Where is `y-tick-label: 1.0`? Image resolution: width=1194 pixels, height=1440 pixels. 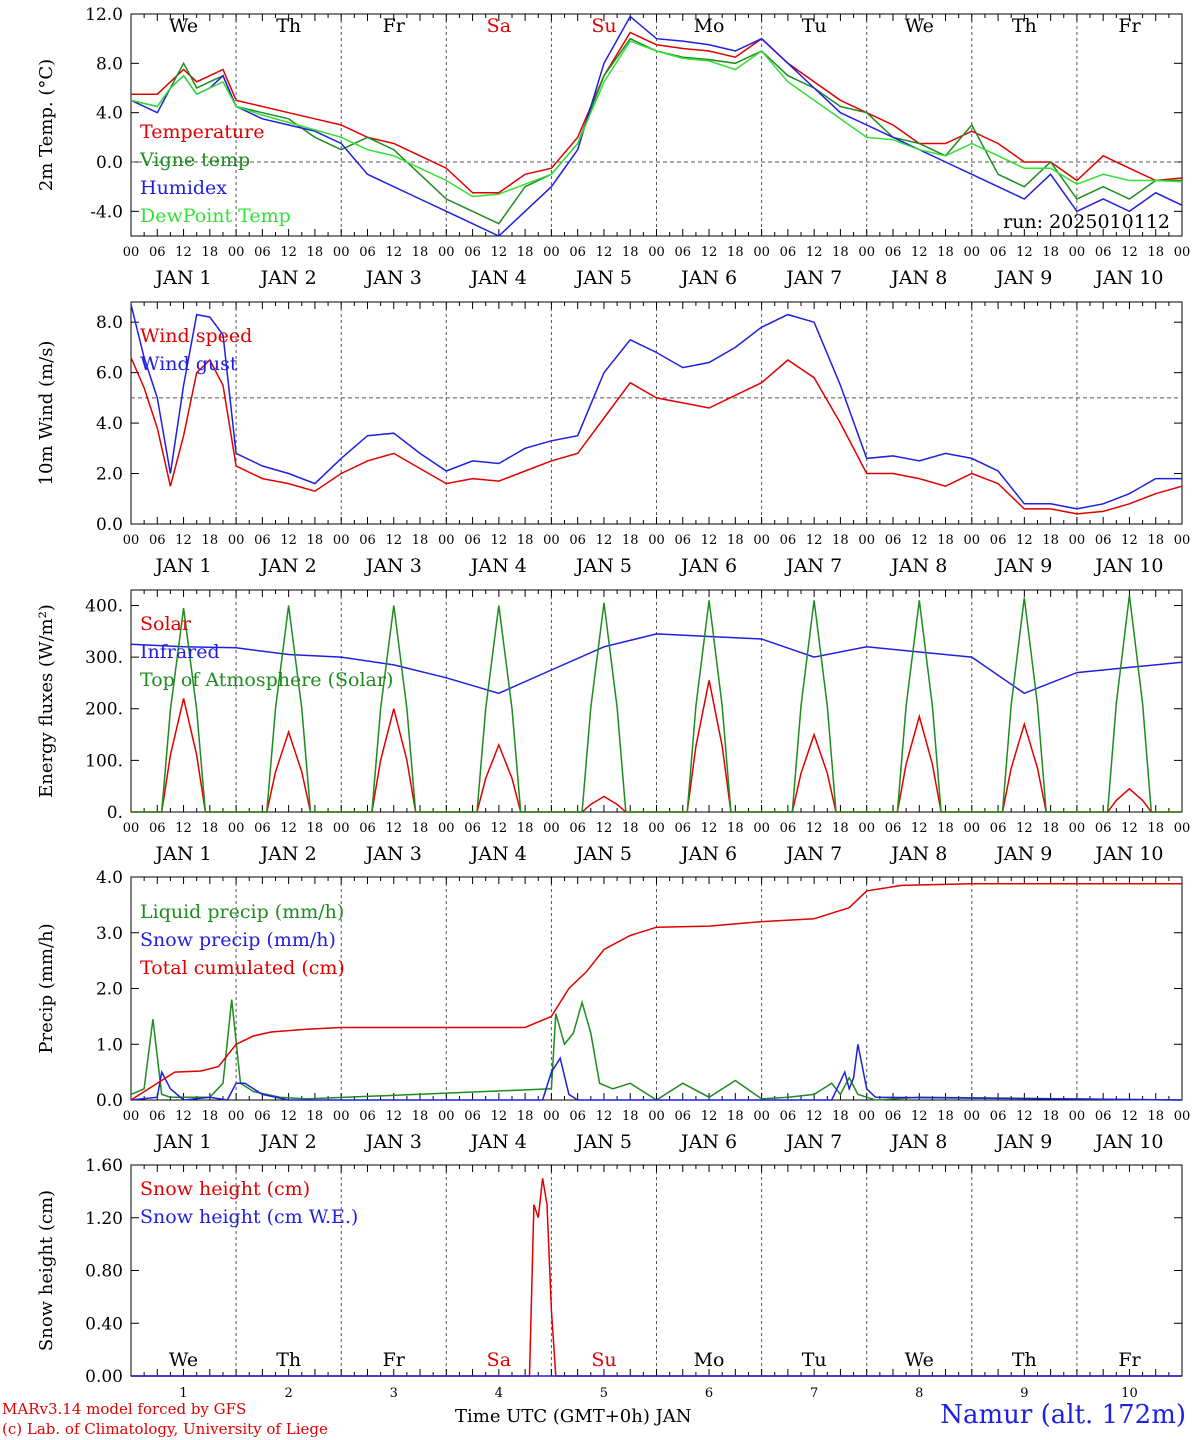 y-tick-label: 1.0 is located at coordinates (109, 1045).